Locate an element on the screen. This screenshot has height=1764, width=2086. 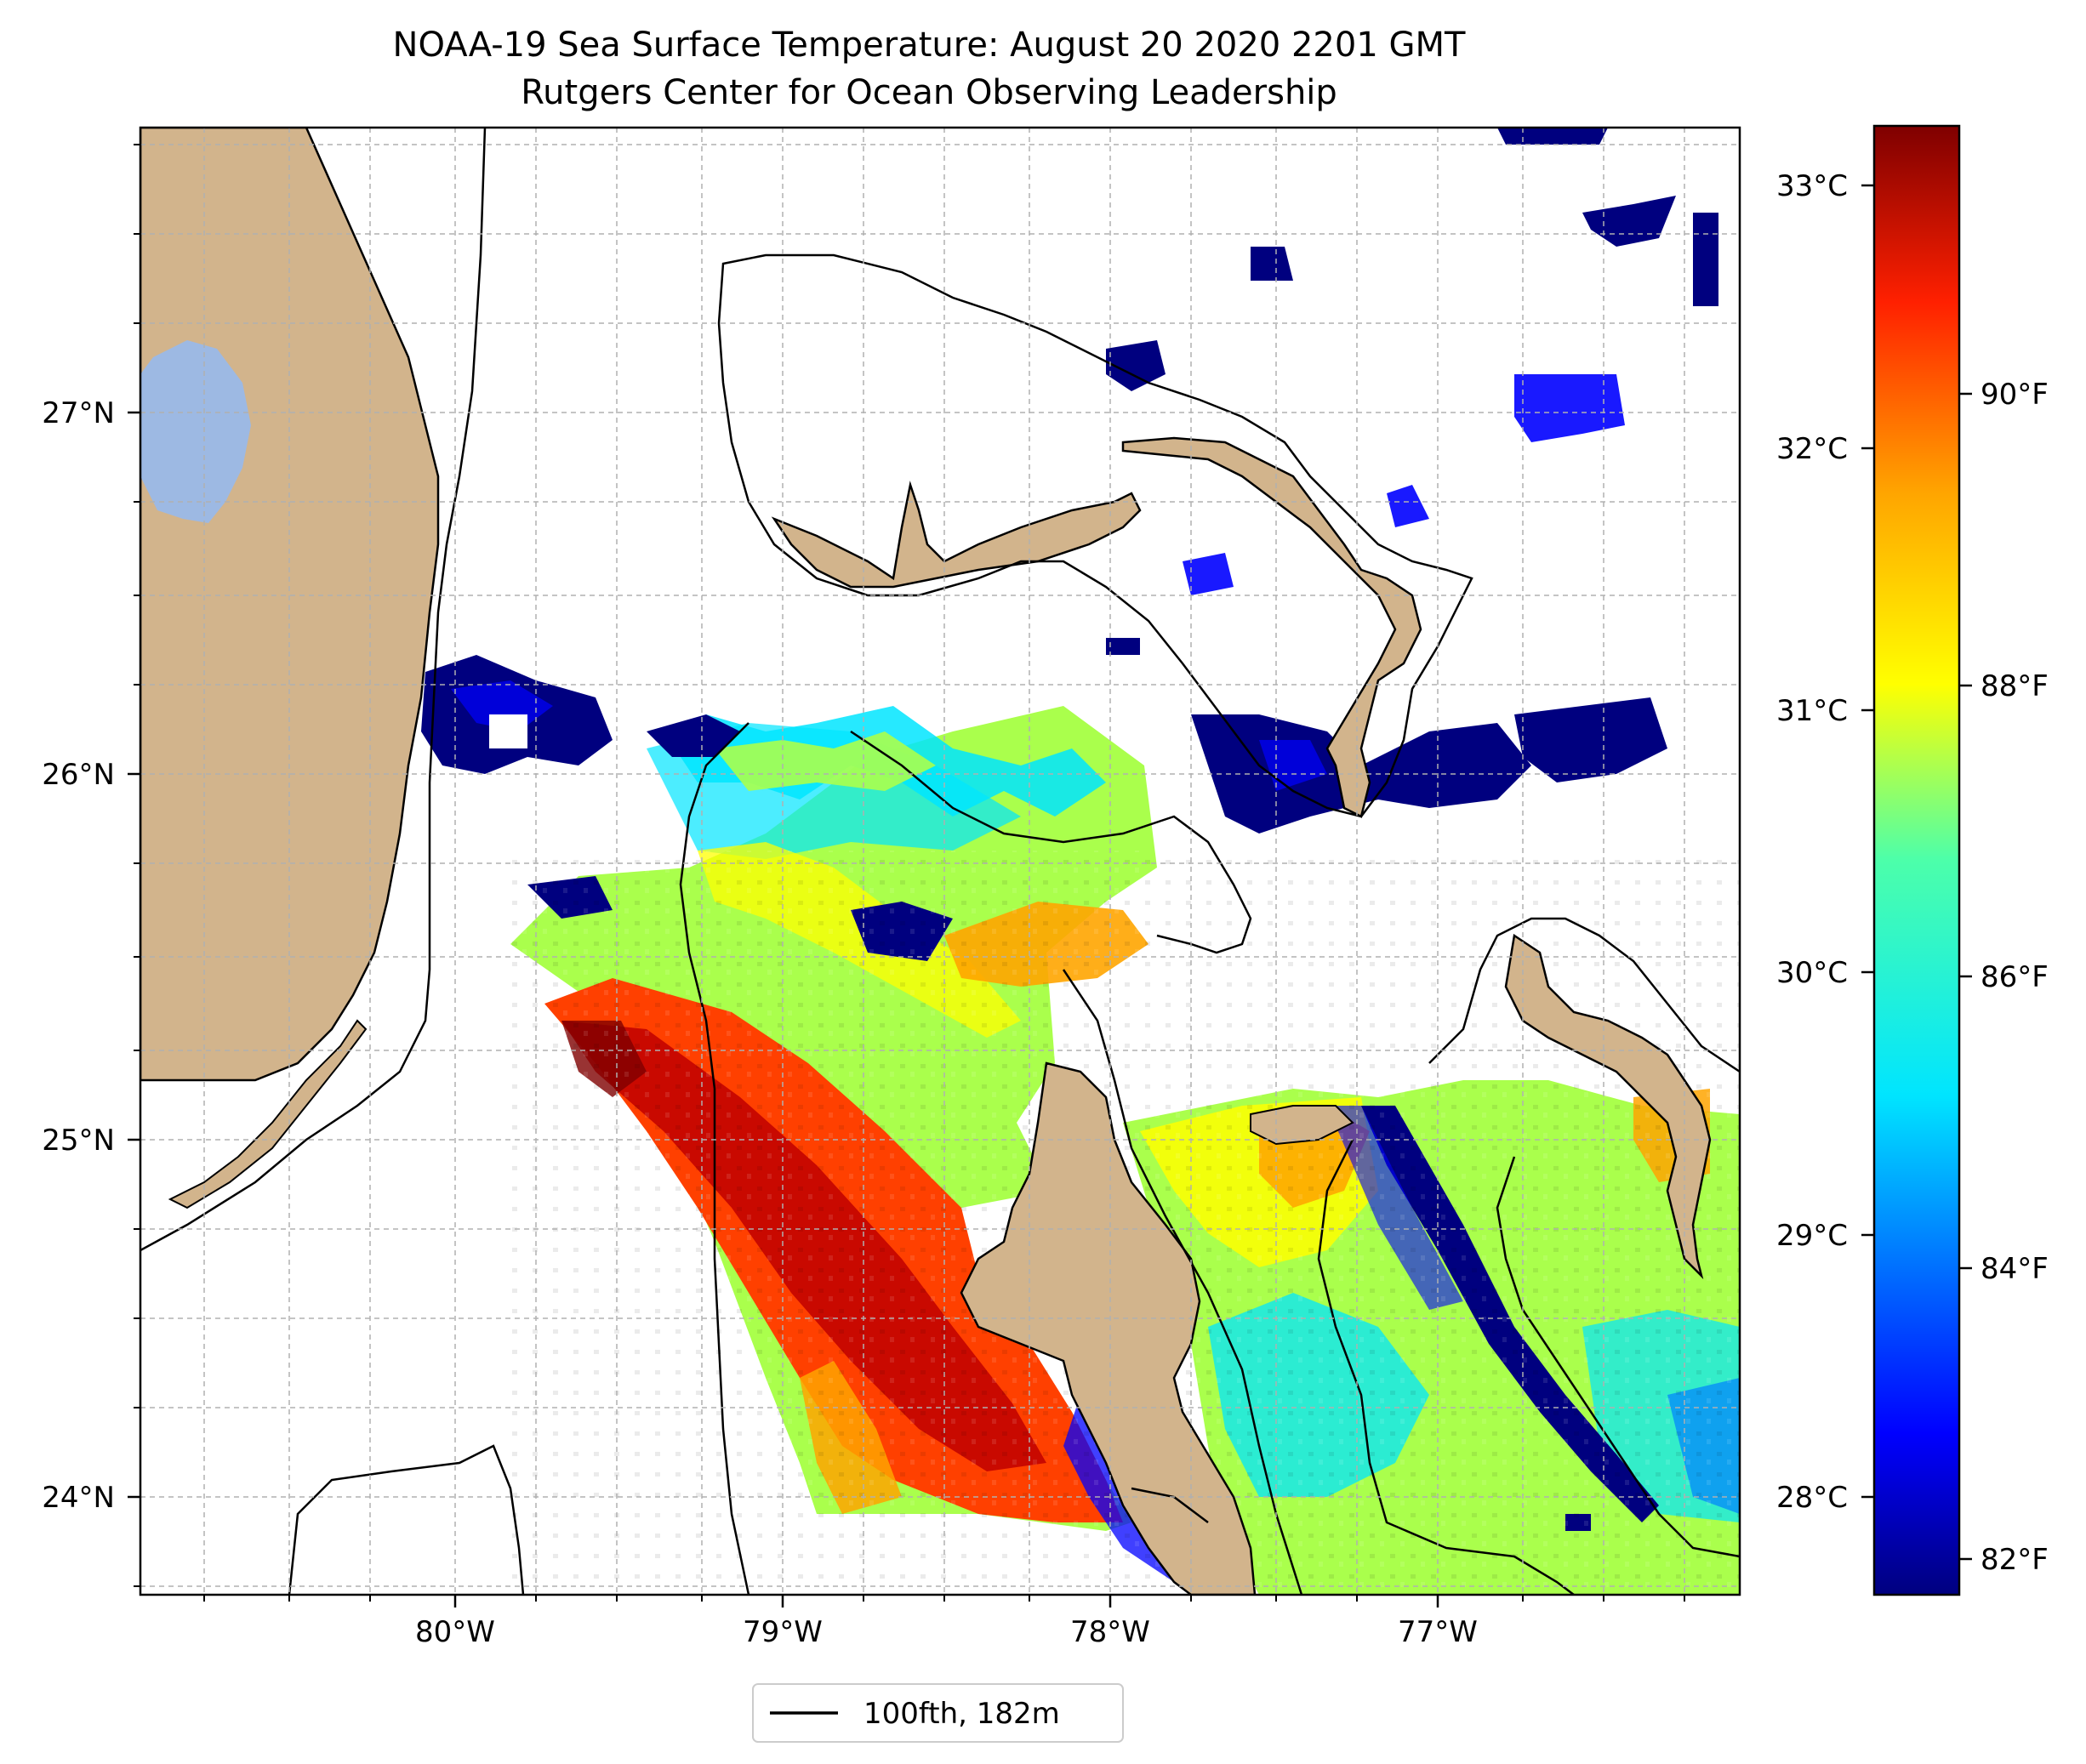
sst-north-green is located at coordinates (825, 761).